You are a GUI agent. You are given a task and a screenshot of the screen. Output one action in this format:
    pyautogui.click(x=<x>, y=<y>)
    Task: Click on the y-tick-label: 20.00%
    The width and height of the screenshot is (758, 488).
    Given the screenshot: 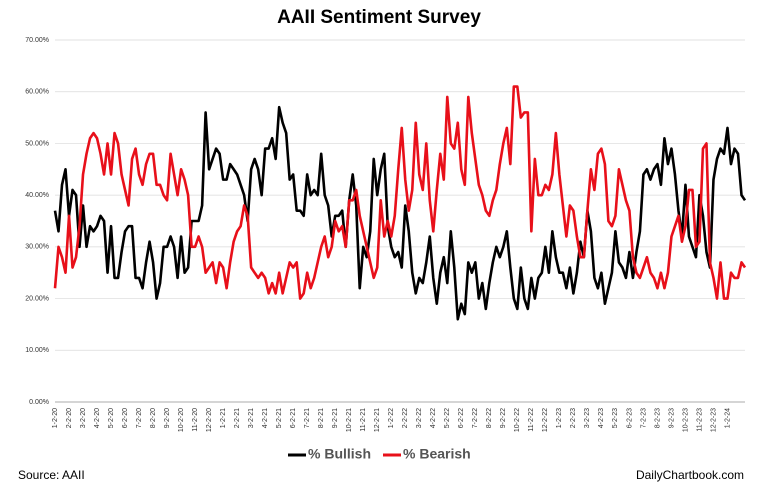 What is the action you would take?
    pyautogui.click(x=37, y=298)
    